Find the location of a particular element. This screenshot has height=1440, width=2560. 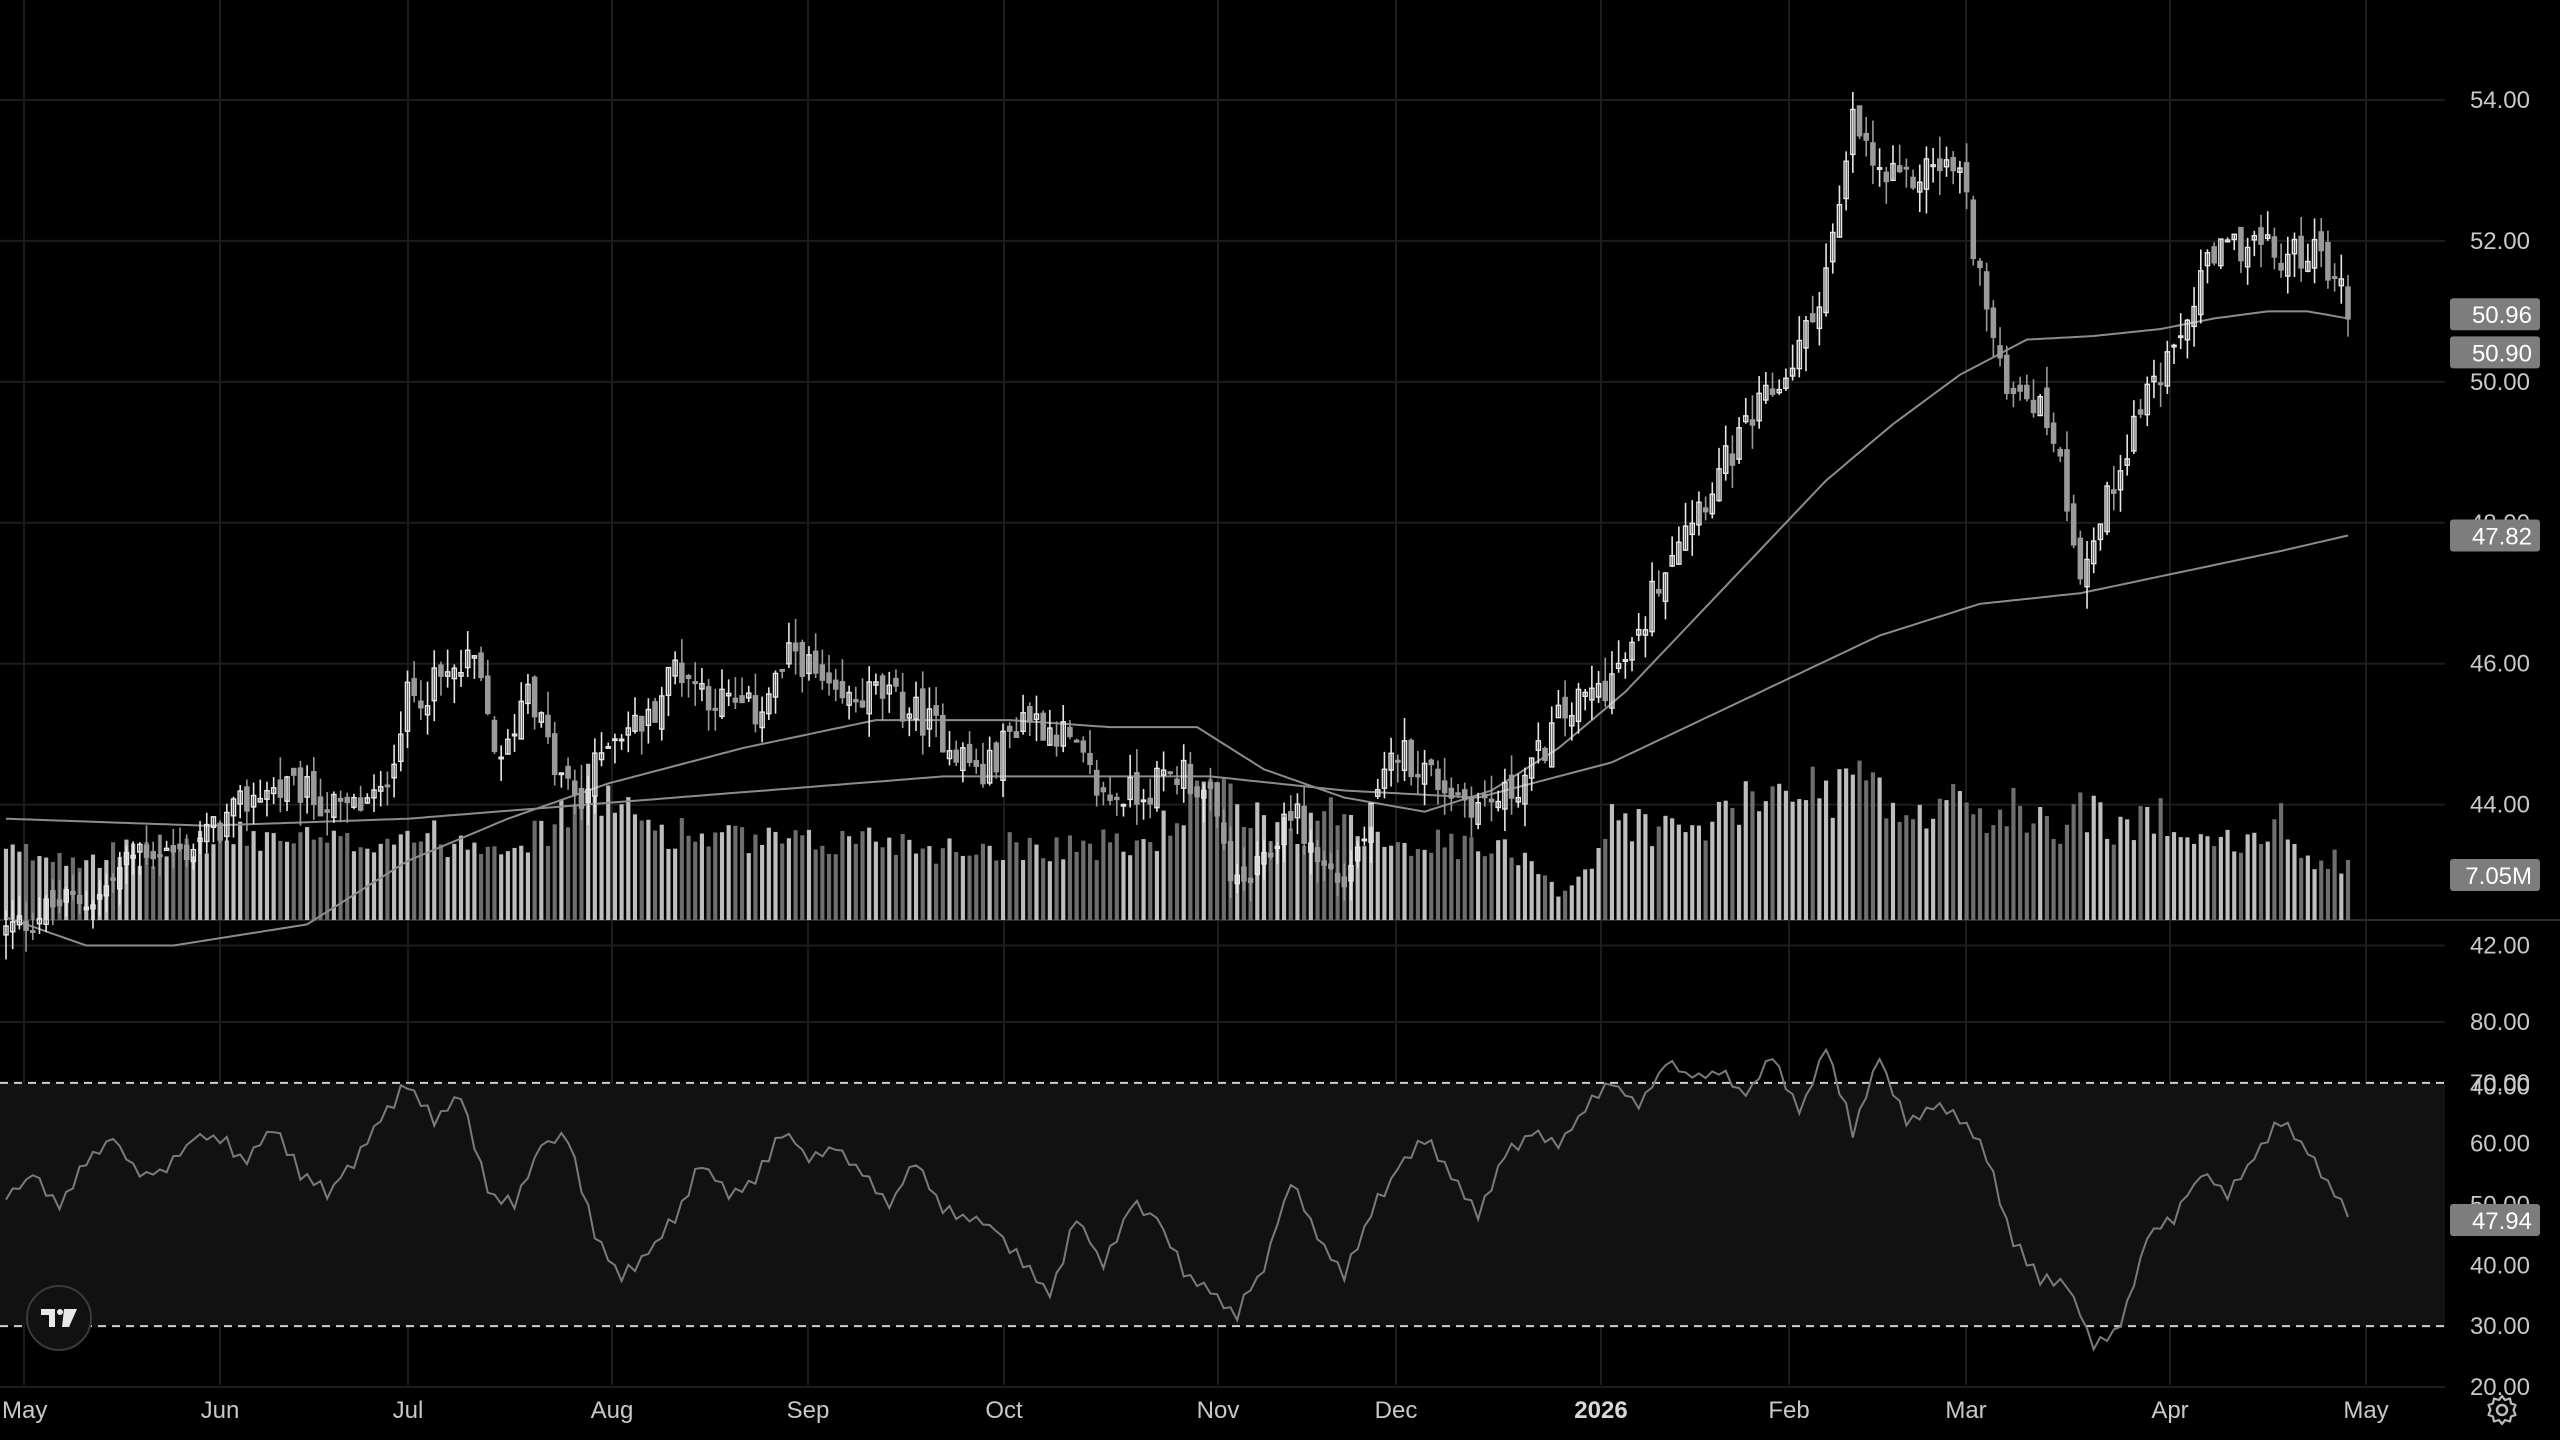

tradingview-logo-icon is located at coordinates (59, 1318).